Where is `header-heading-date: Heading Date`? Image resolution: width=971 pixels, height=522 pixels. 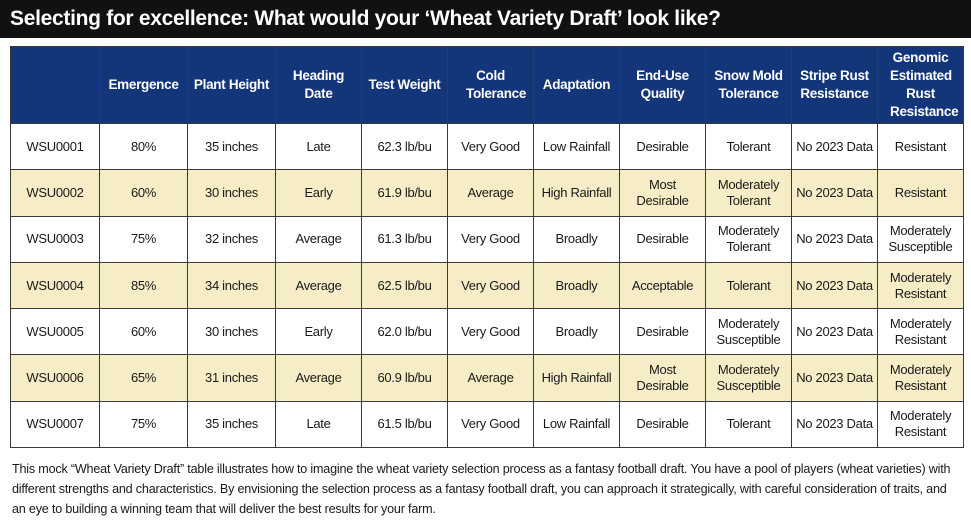
header-heading-date: Heading Date is located at coordinates (318, 85).